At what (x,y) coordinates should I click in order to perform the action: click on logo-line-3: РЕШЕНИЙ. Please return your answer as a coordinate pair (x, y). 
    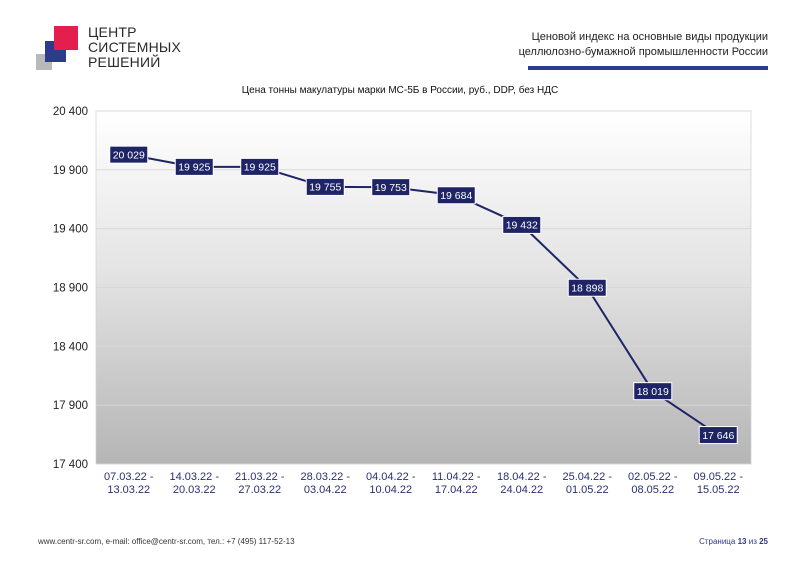
    Looking at the image, I should click on (124, 62).